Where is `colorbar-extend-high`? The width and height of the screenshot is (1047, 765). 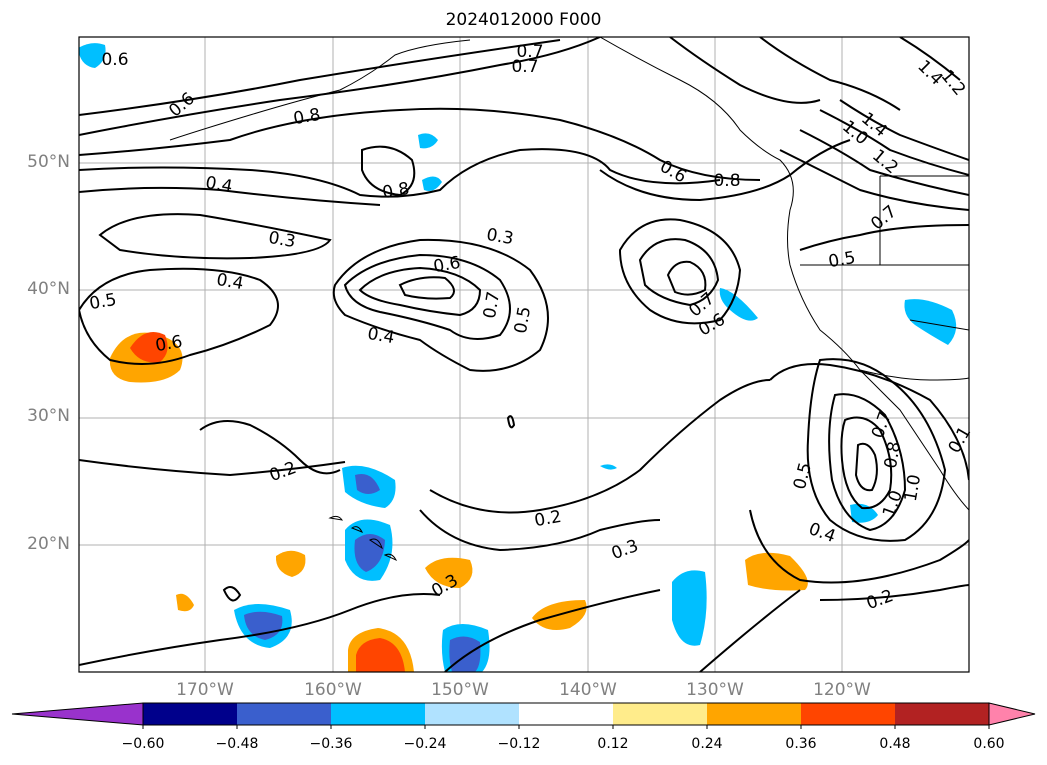
colorbar-extend-high is located at coordinates (1012, 714).